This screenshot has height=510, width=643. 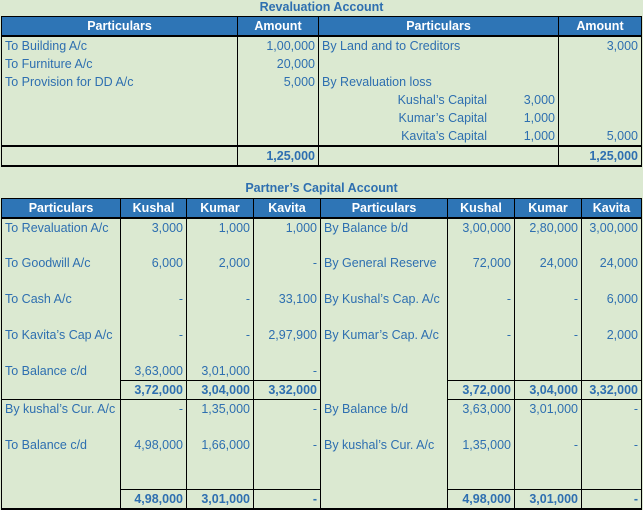 I want to click on col-header: Kumar, so click(x=220, y=208).